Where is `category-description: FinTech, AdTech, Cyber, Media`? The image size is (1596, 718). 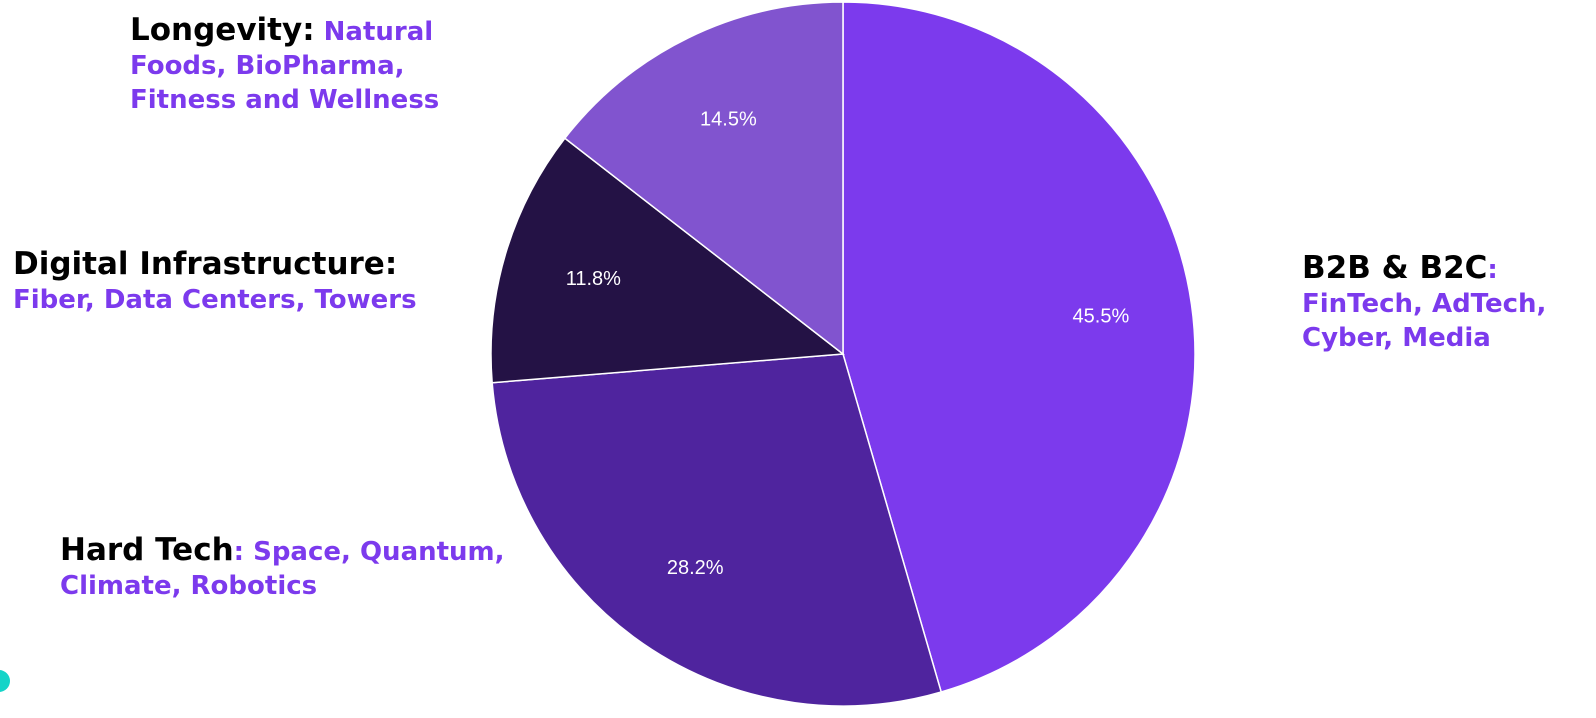 category-description: FinTech, AdTech, Cyber, Media is located at coordinates (1424, 321).